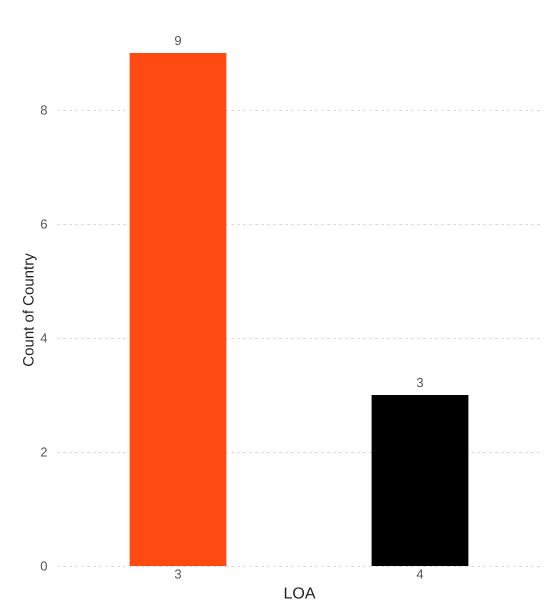 This screenshot has height=609, width=551. Describe the element at coordinates (29, 309) in the screenshot. I see `y-axis-title: Count of Country` at that location.